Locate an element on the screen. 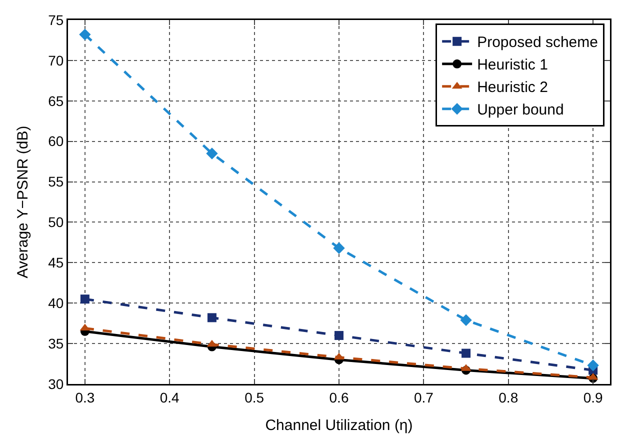  x-tick-label: 0.6 is located at coordinates (339, 397).